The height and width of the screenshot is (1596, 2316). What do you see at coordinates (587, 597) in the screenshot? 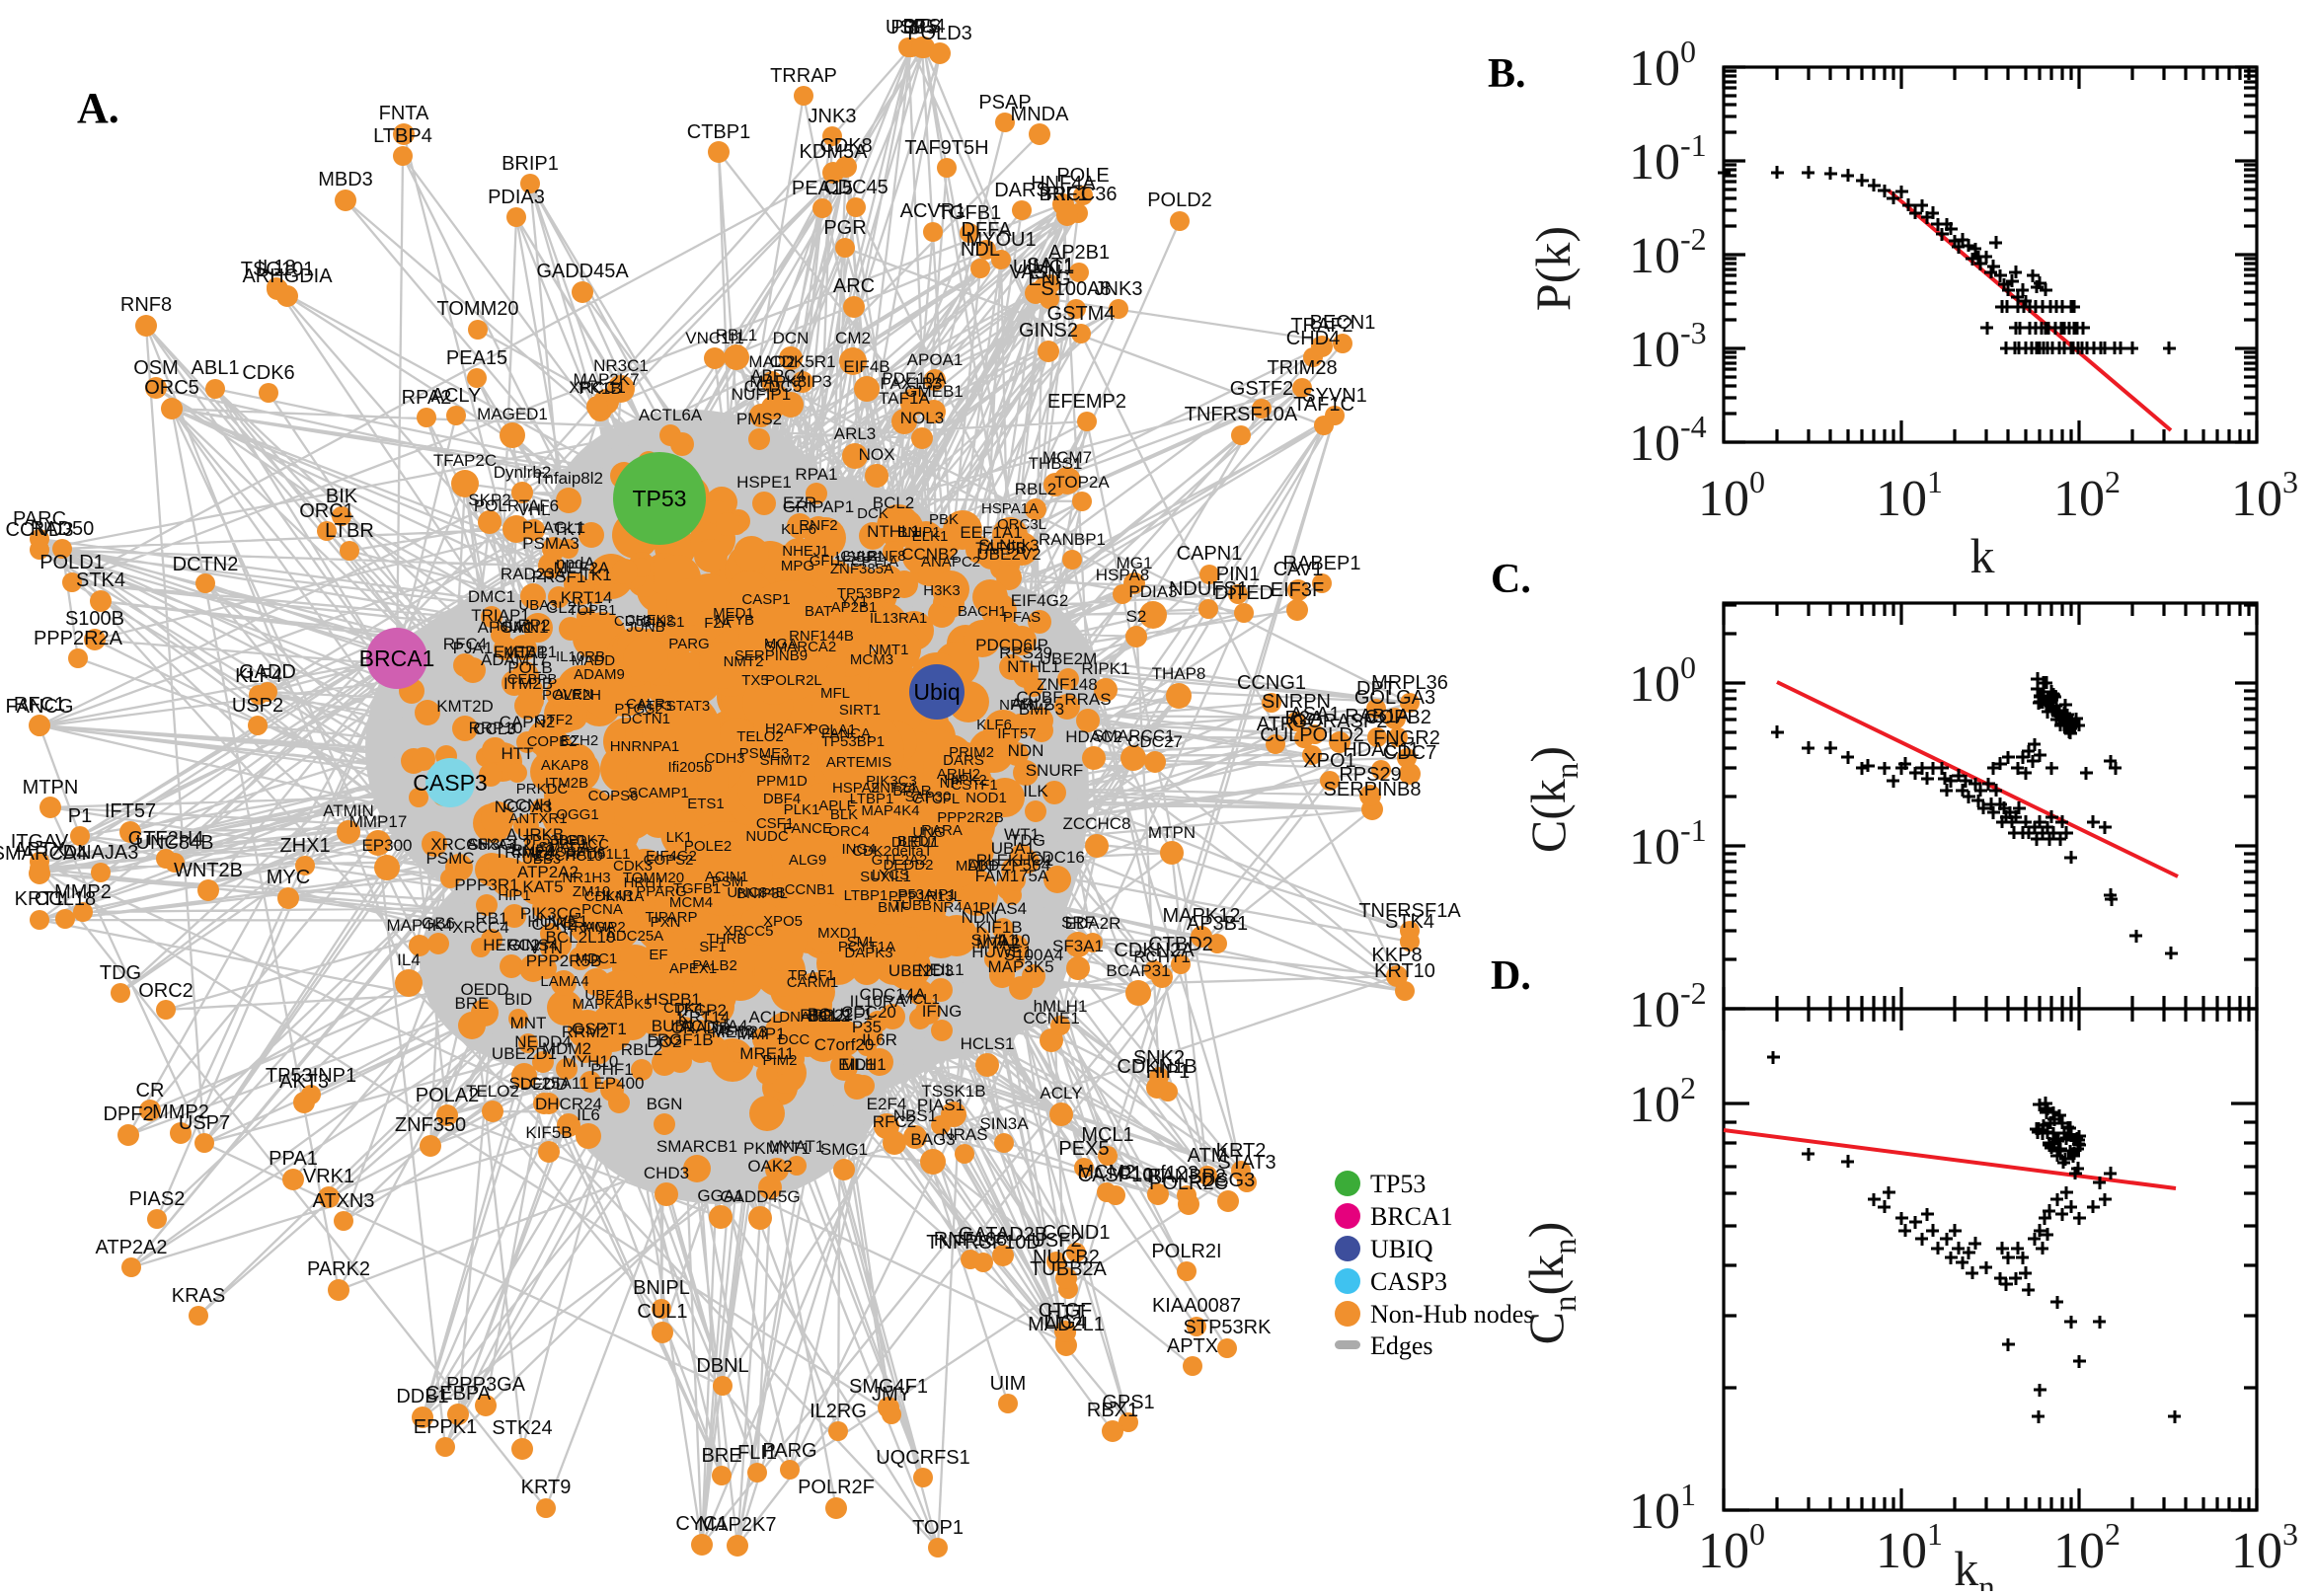
I see `svg-text: KRT14` at bounding box center [587, 597].